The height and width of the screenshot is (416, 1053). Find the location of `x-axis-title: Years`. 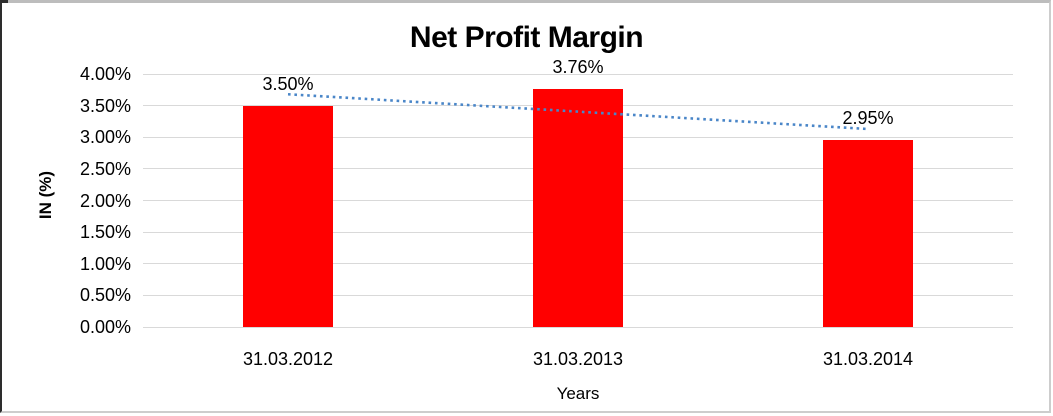

x-axis-title: Years is located at coordinates (578, 393).